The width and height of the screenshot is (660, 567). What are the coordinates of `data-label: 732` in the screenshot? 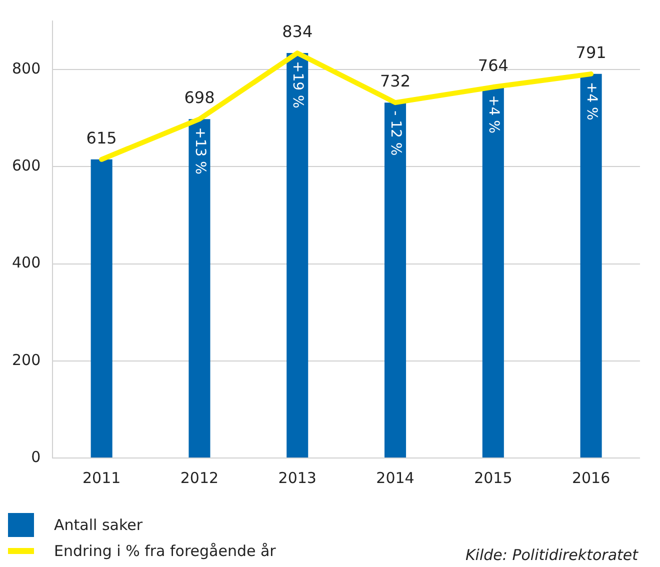 It's located at (395, 81).